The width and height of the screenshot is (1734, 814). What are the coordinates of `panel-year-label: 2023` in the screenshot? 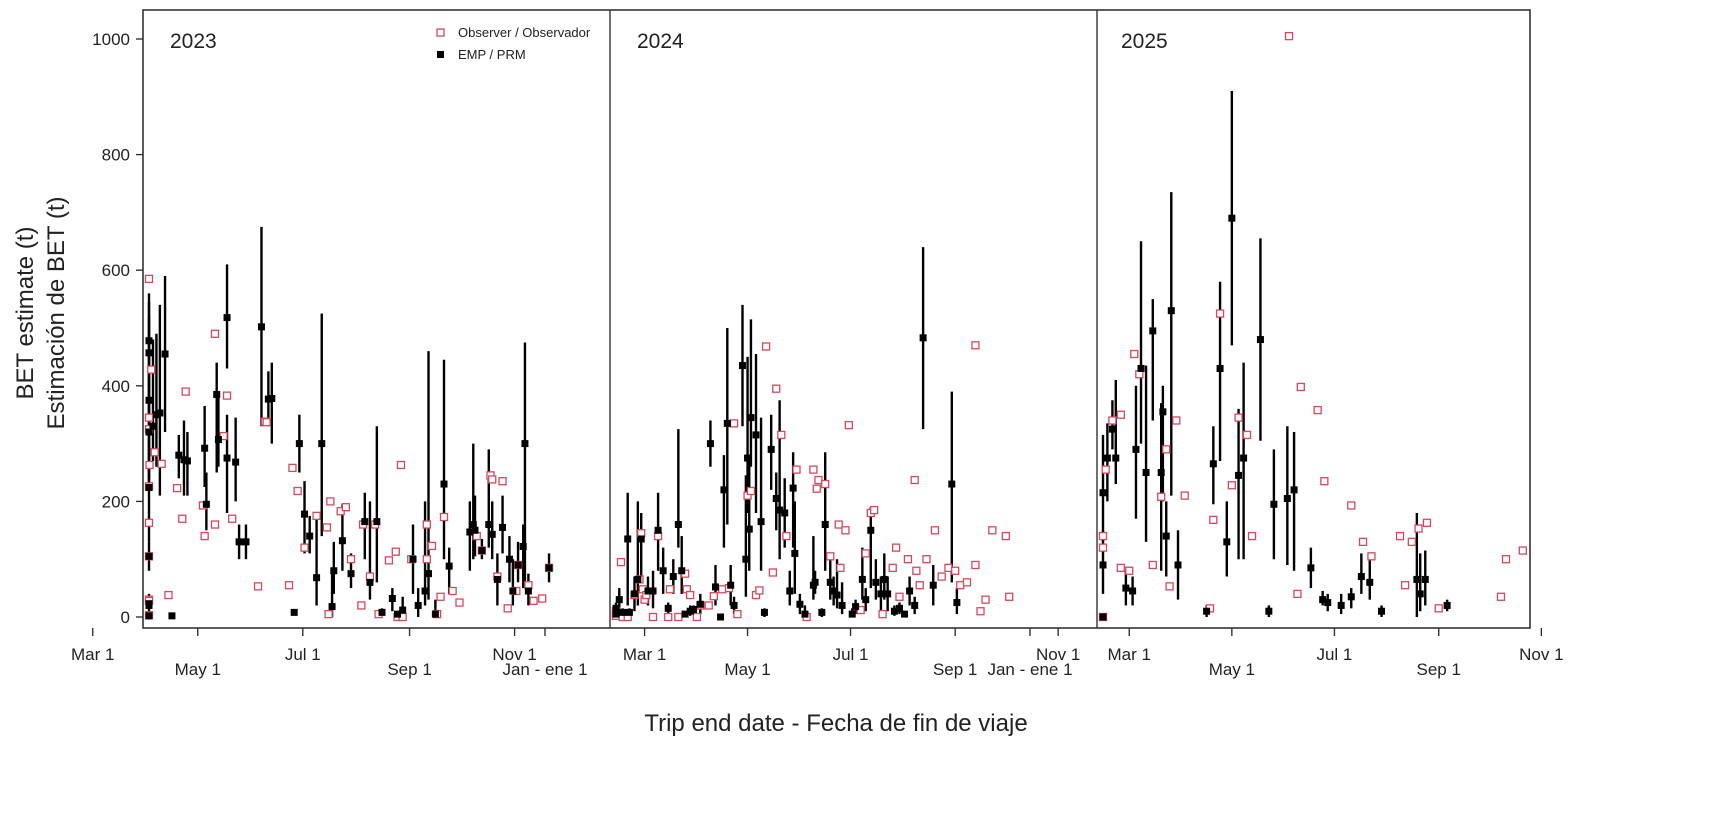 It's located at (193, 41).